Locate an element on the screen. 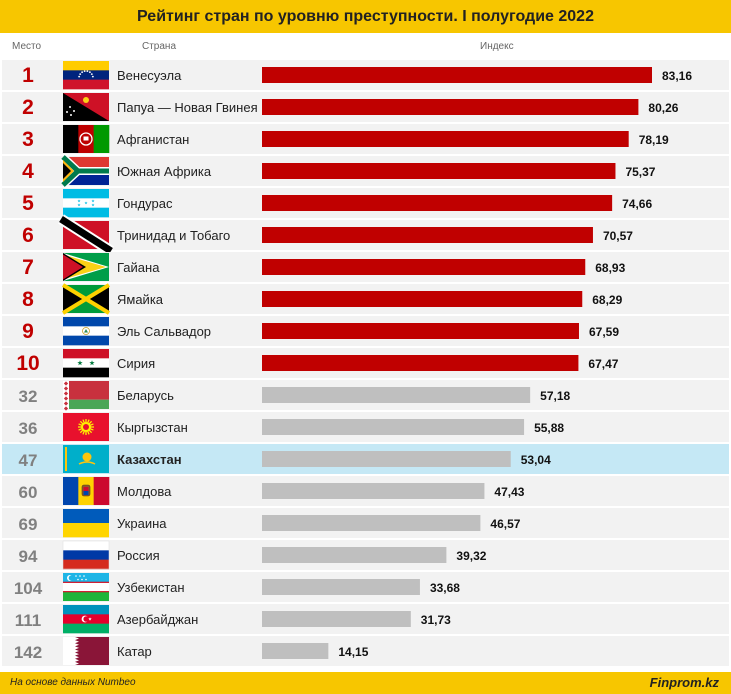  russia-flag-icon is located at coordinates (86, 555).